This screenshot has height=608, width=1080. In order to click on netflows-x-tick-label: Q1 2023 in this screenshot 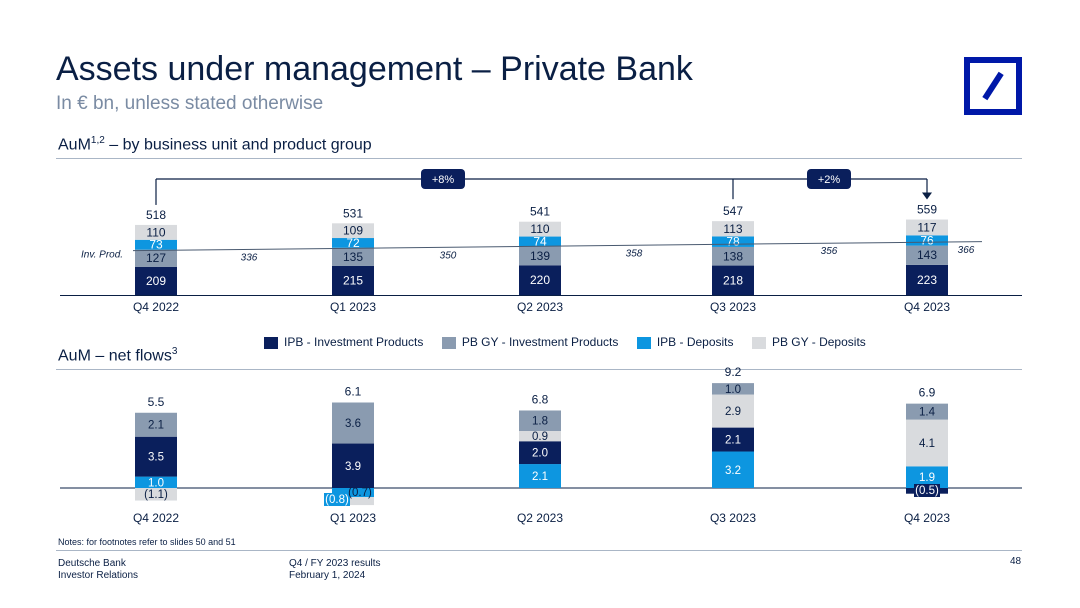, I will do `click(353, 518)`.